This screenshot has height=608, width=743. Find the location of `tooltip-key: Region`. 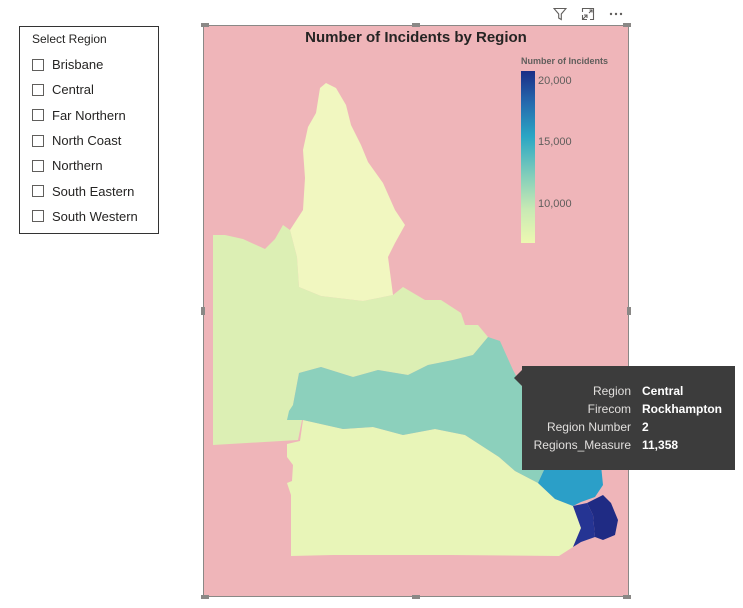

tooltip-key: Region is located at coordinates (611, 391).